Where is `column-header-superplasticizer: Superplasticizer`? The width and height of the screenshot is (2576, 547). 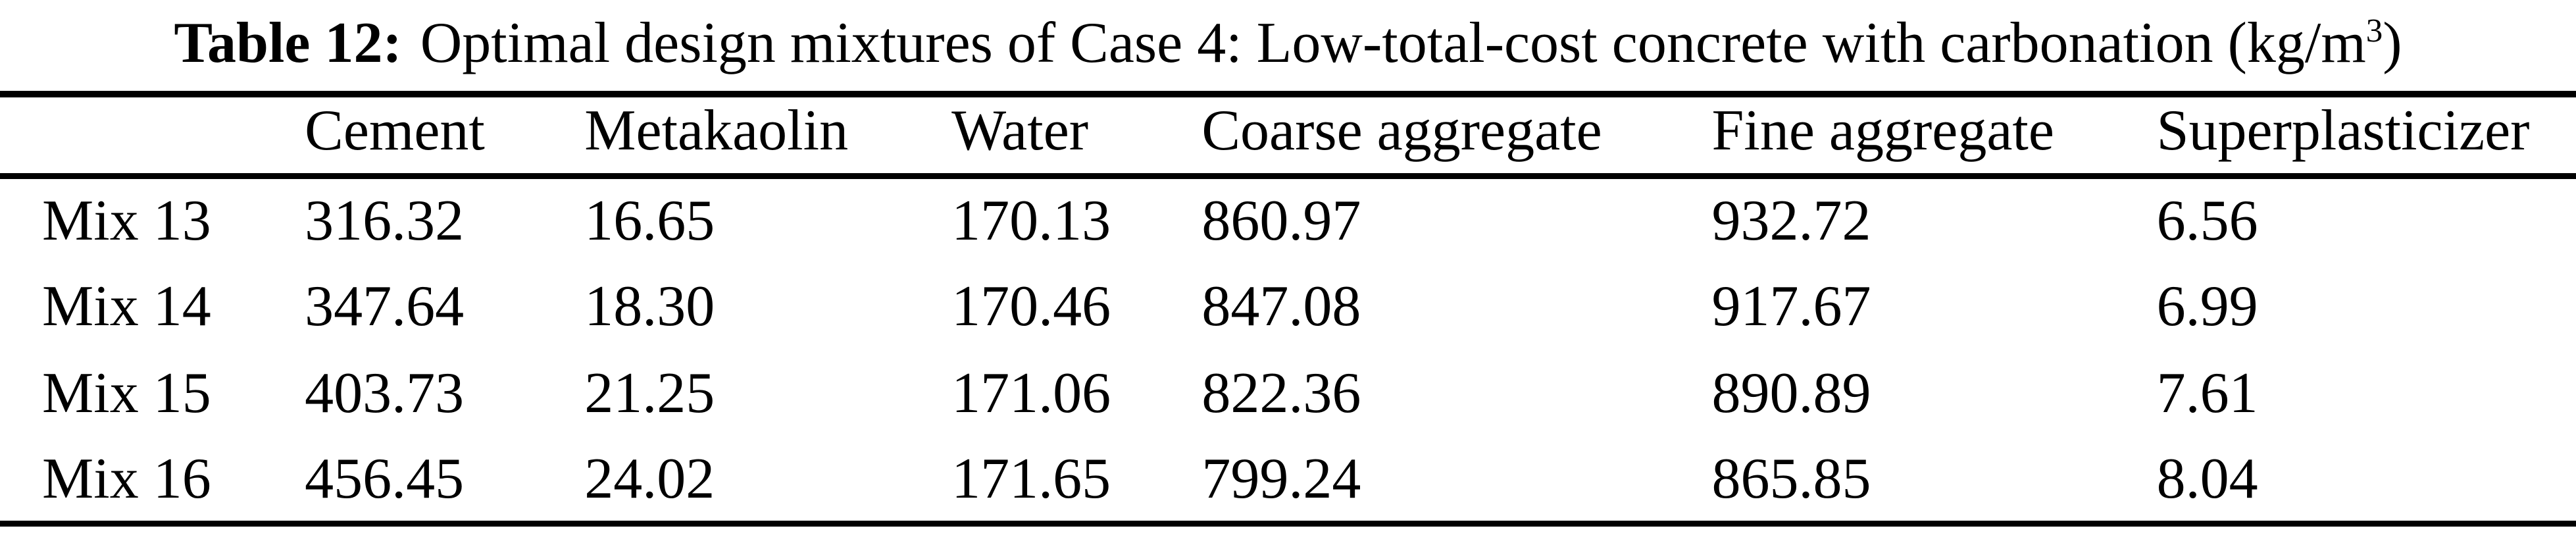 column-header-superplasticizer: Superplasticizer is located at coordinates (2366, 136).